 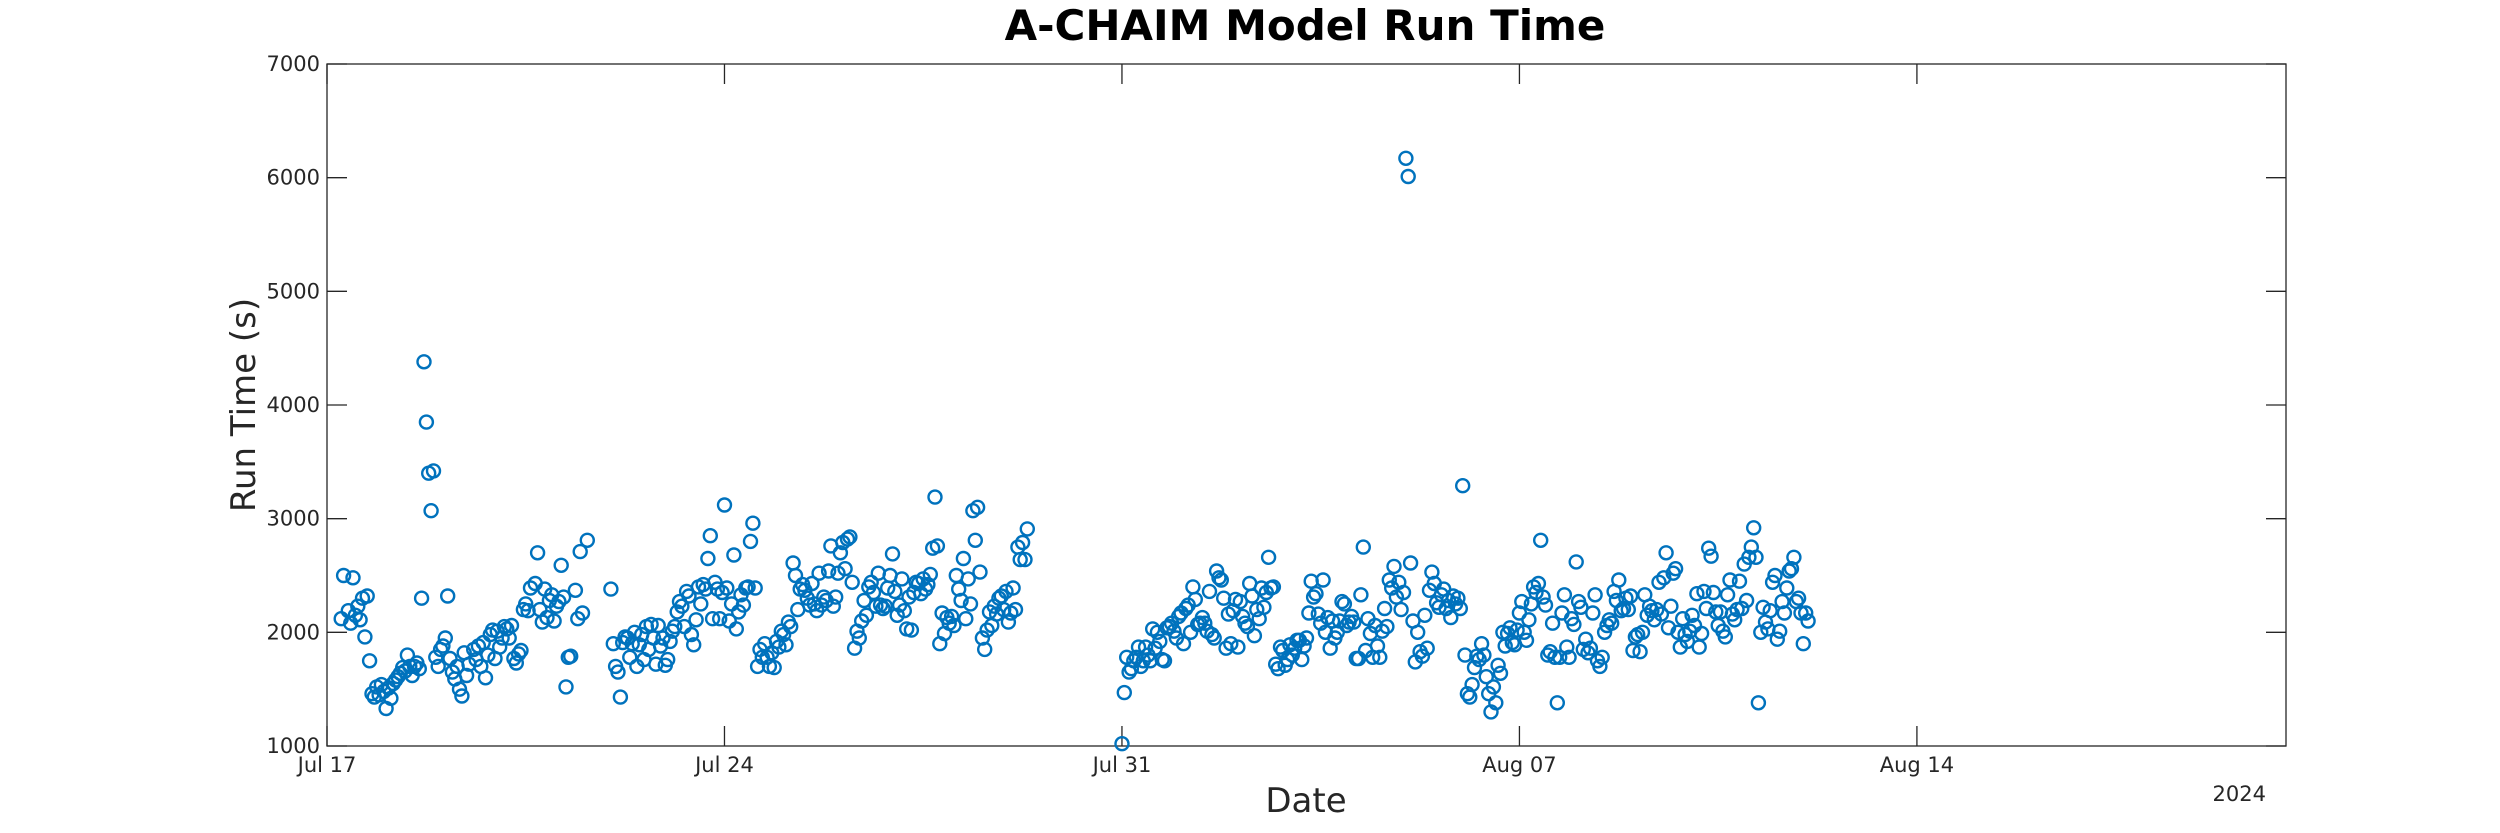 What do you see at coordinates (1305, 25) in the screenshot?
I see `chart-title: A-CHAIM Model Run Time` at bounding box center [1305, 25].